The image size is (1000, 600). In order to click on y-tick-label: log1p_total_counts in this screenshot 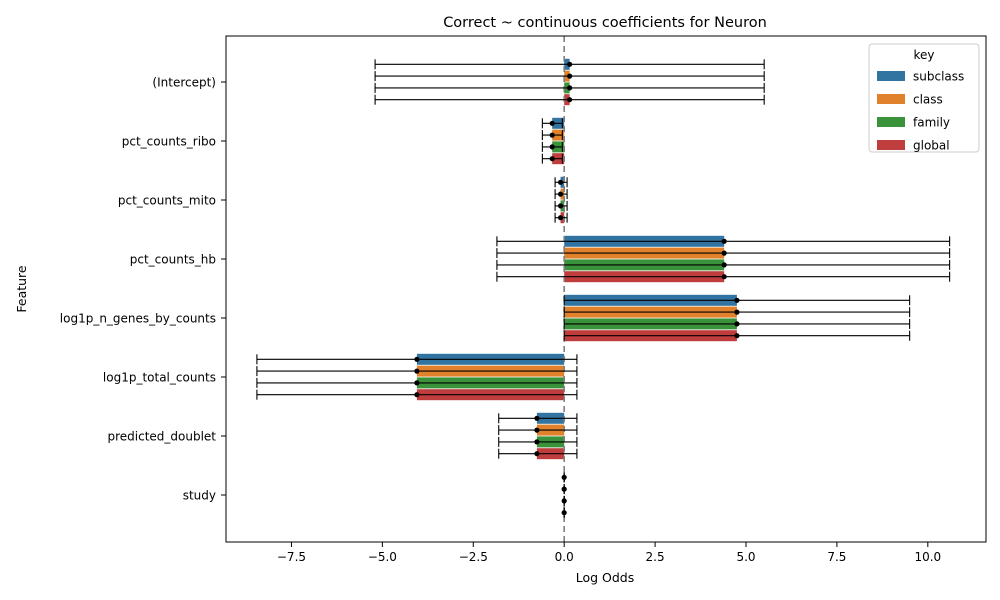, I will do `click(159, 378)`.